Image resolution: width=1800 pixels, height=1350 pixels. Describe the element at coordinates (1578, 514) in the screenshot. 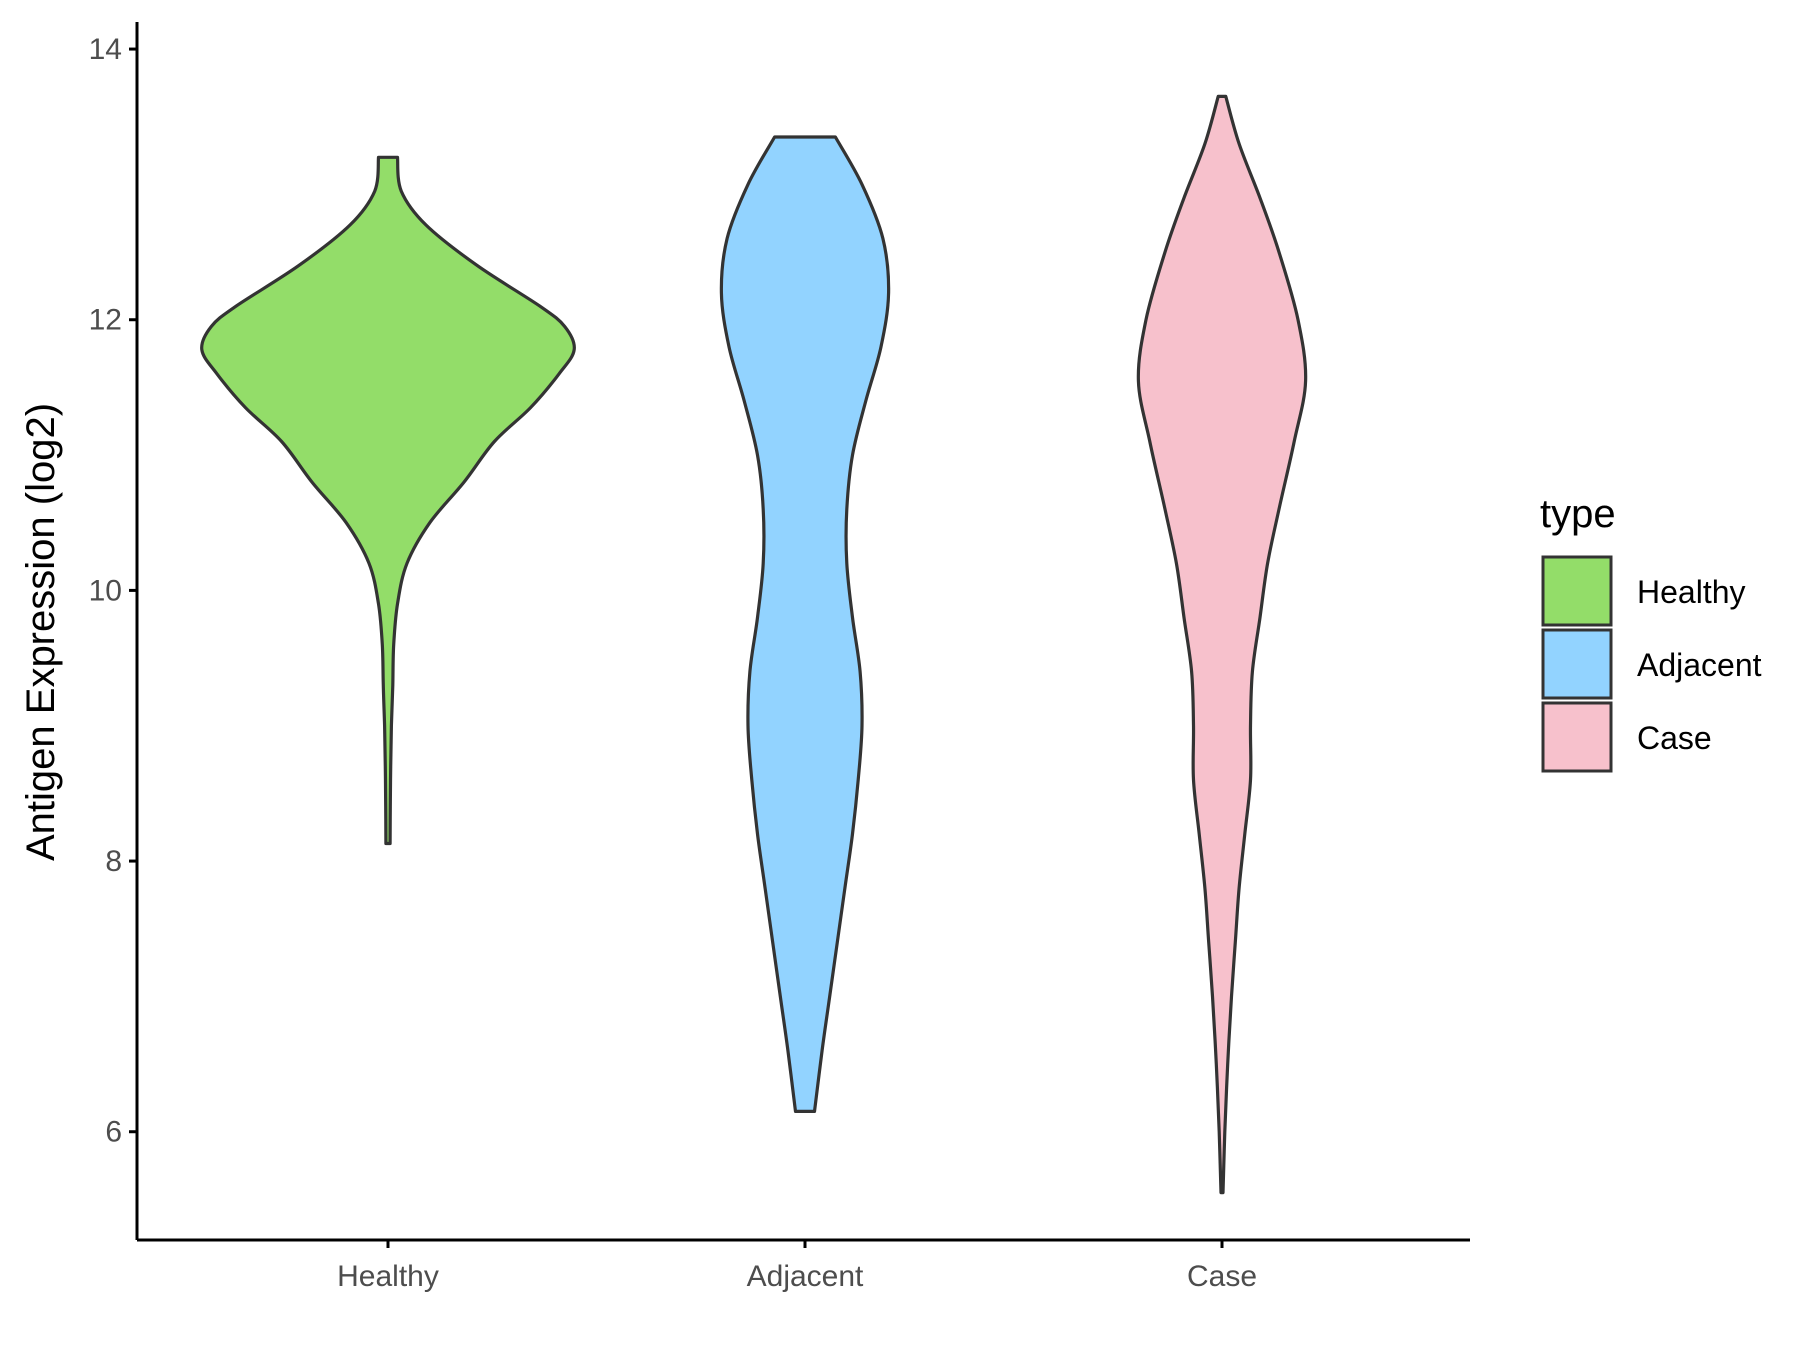

I see `legend-title: type` at that location.